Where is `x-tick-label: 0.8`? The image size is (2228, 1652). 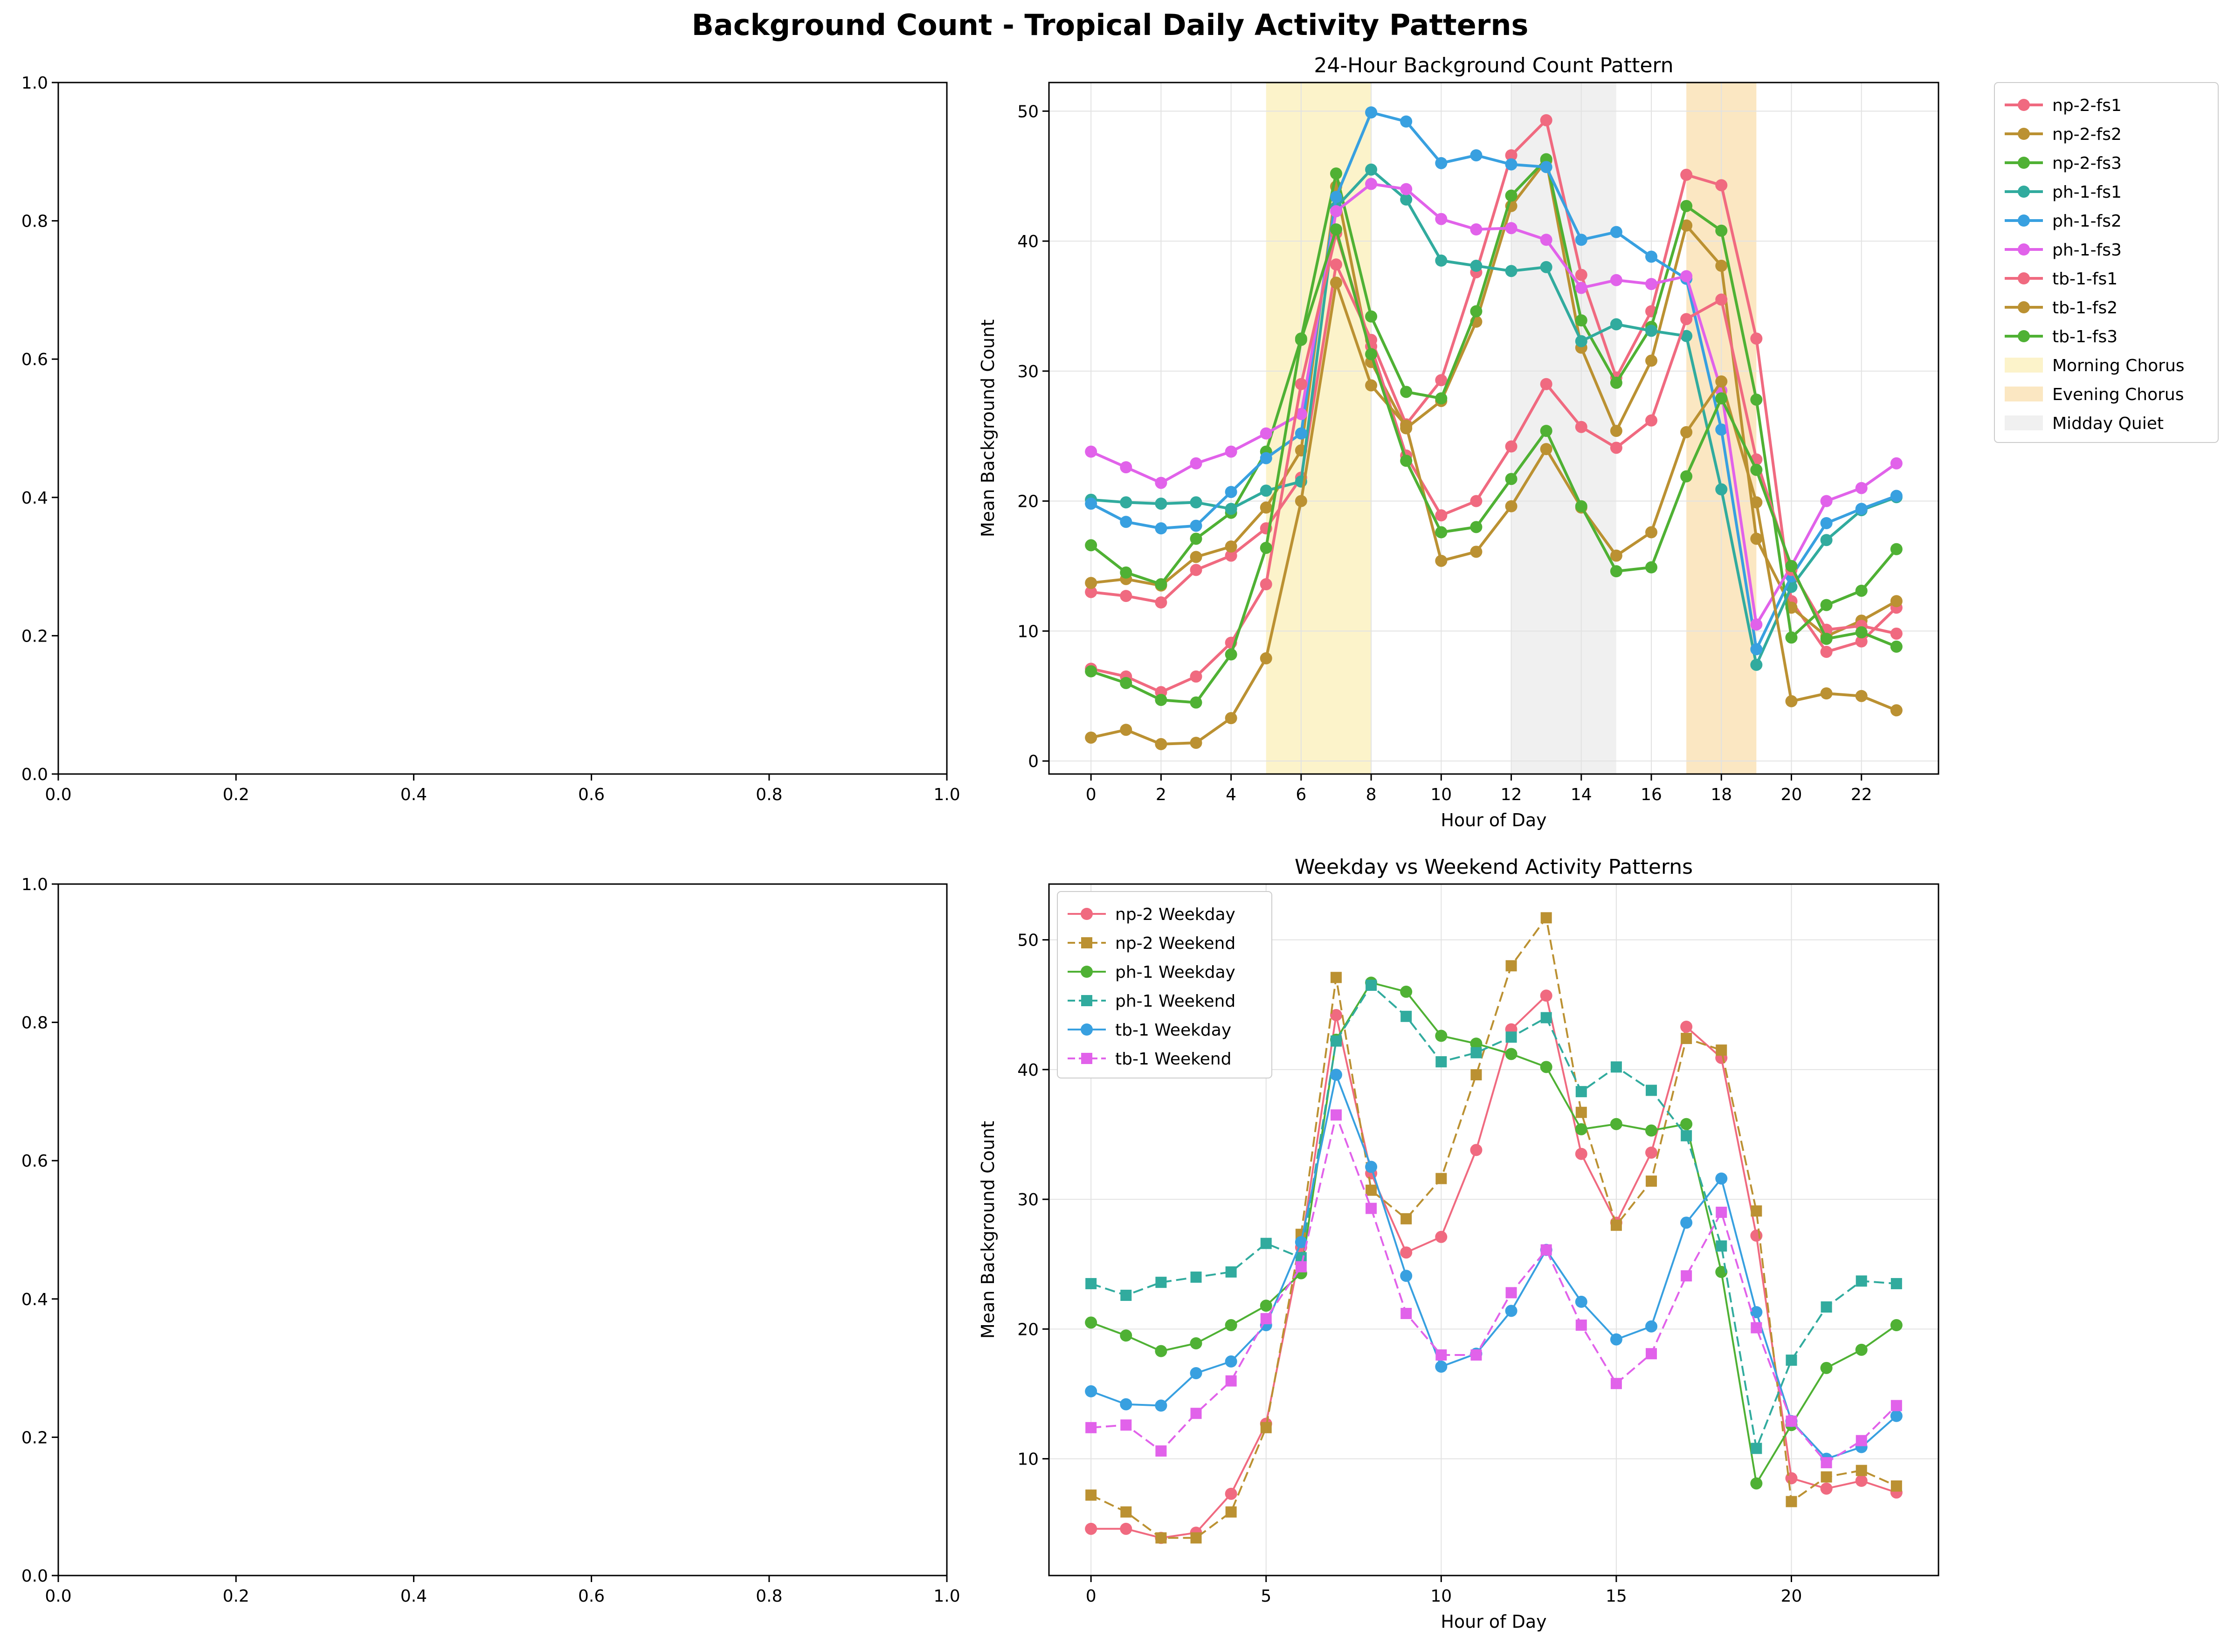
x-tick-label: 0.8 is located at coordinates (769, 794).